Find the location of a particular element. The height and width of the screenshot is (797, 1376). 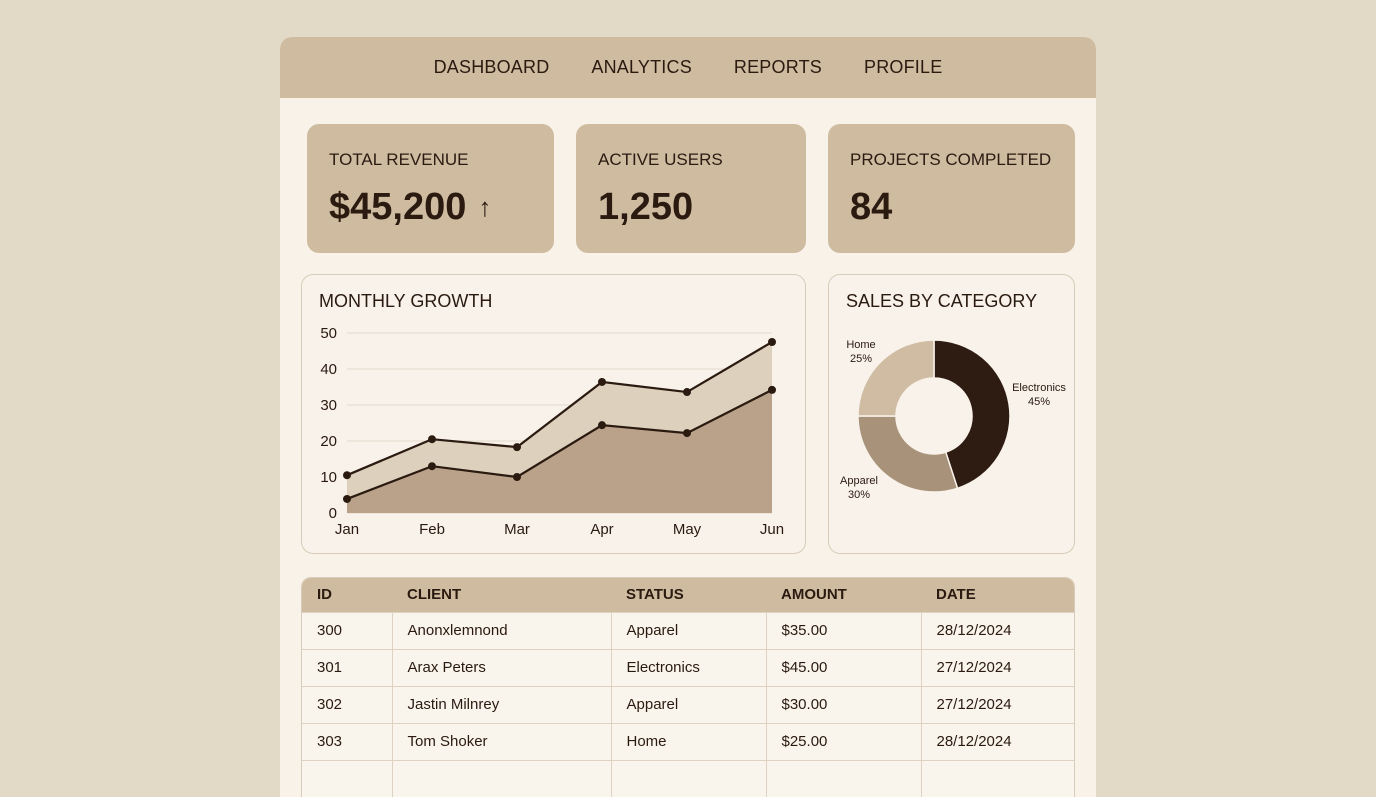

cell-status: Electronics is located at coordinates (688, 667).